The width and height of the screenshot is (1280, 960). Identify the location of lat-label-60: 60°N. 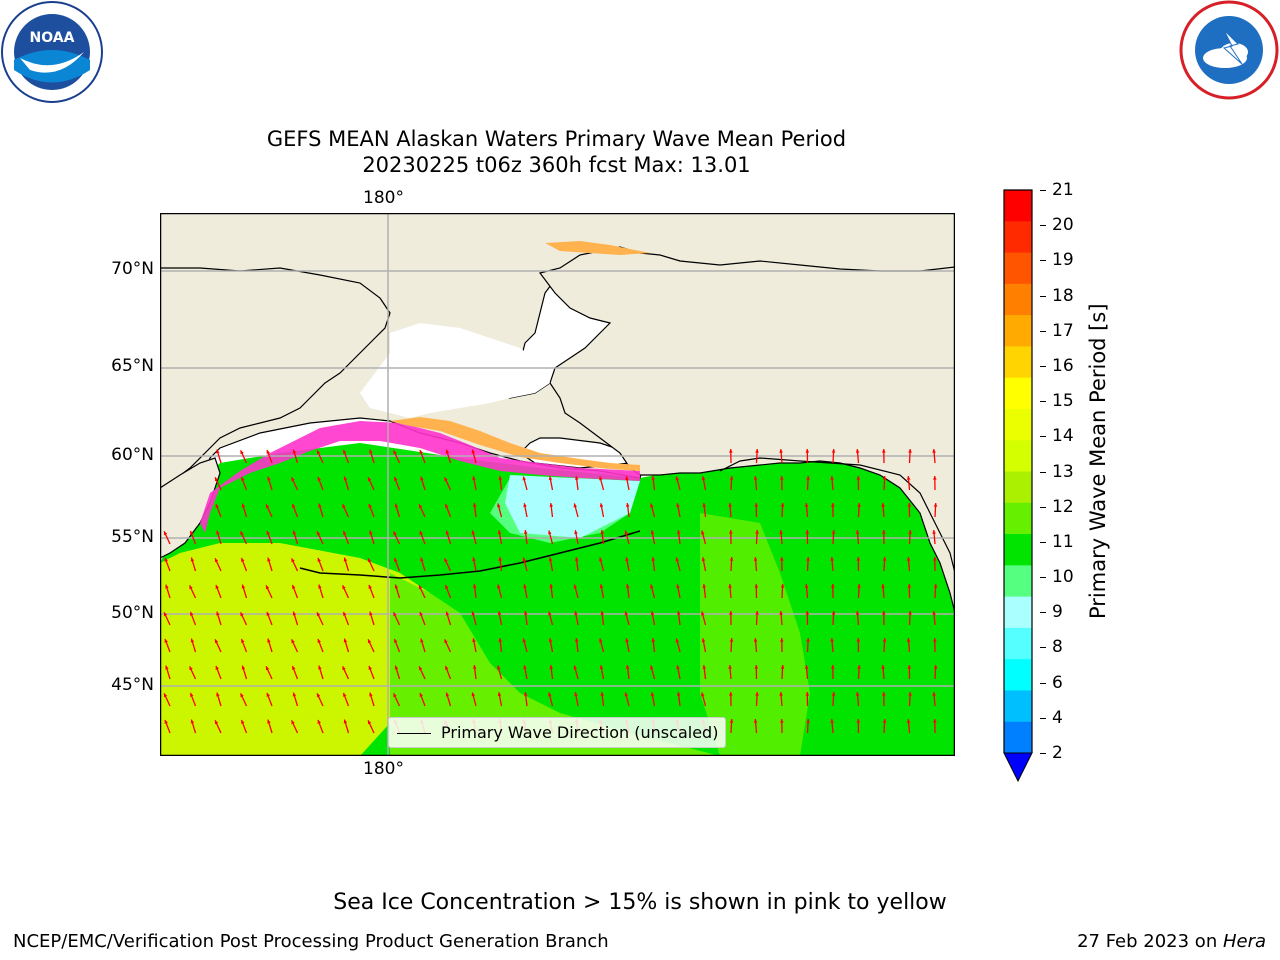
(132, 455).